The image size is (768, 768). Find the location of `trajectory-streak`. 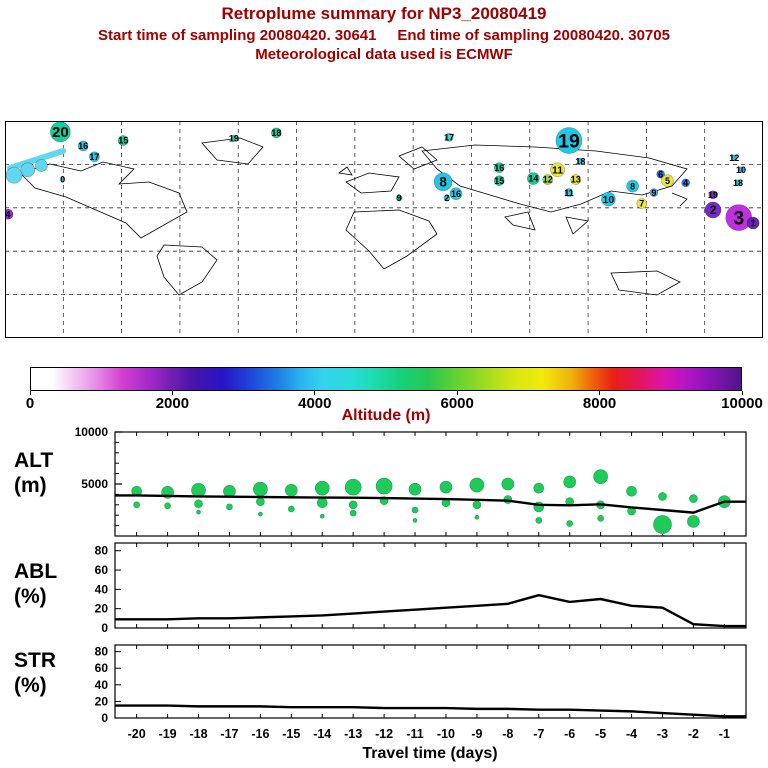

trajectory-streak is located at coordinates (36, 159).